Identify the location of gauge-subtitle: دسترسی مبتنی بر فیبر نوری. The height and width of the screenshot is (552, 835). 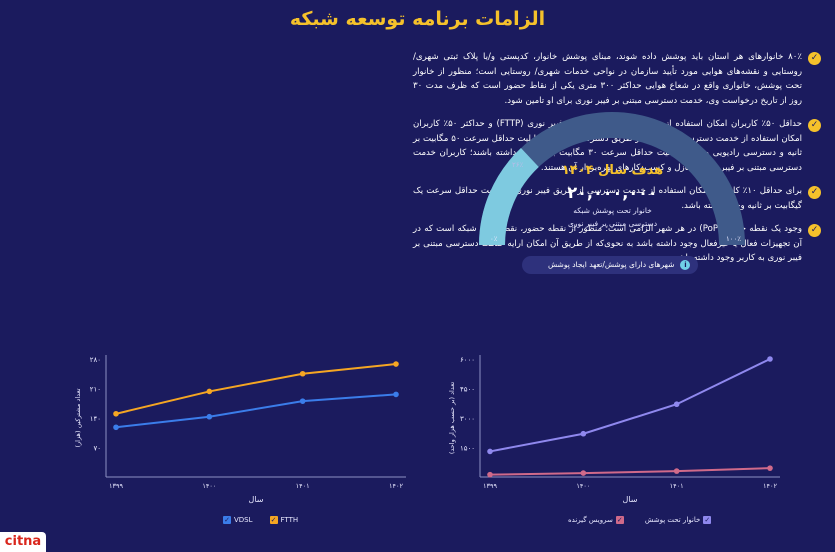
(612, 223).